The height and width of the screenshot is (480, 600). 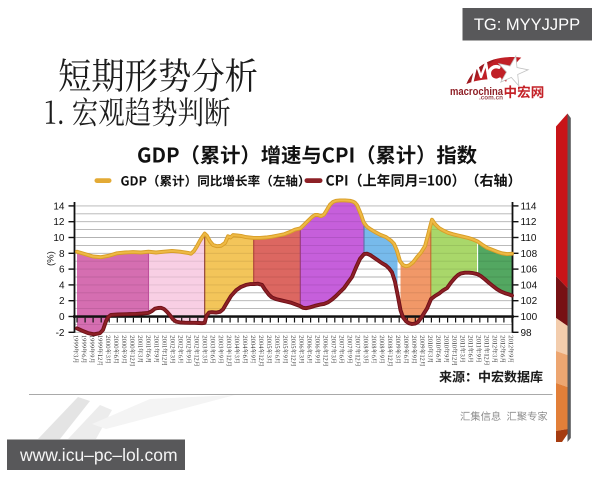 What do you see at coordinates (62, 270) in the screenshot?
I see `svg-text: 6` at bounding box center [62, 270].